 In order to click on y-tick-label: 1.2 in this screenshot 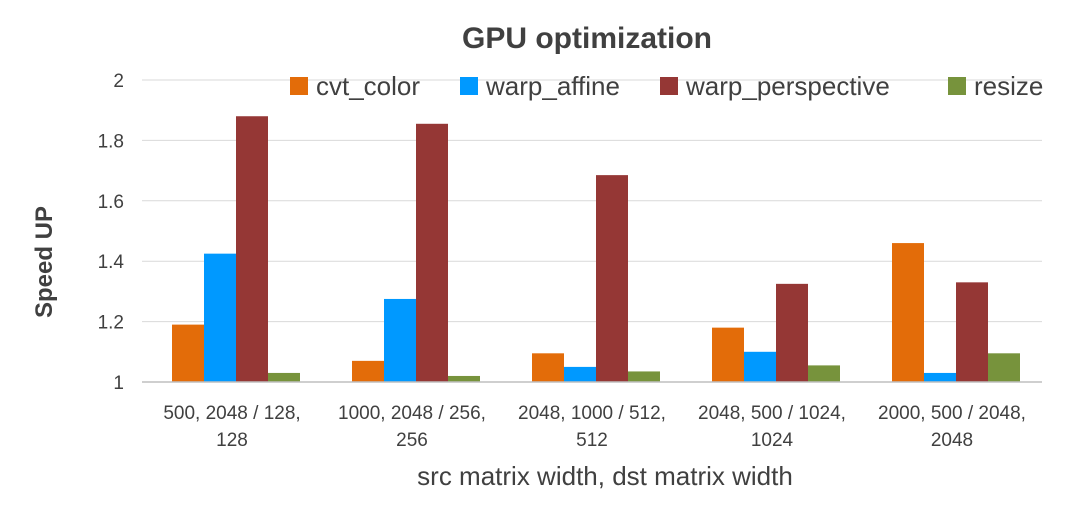, I will do `click(111, 323)`.